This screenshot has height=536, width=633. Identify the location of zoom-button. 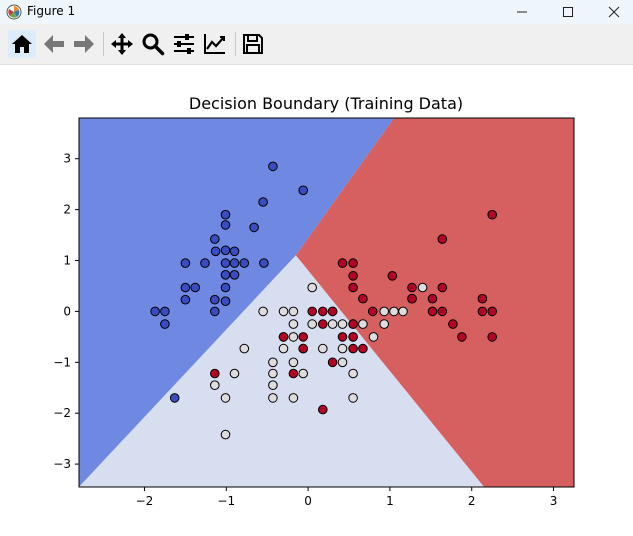
(153, 44).